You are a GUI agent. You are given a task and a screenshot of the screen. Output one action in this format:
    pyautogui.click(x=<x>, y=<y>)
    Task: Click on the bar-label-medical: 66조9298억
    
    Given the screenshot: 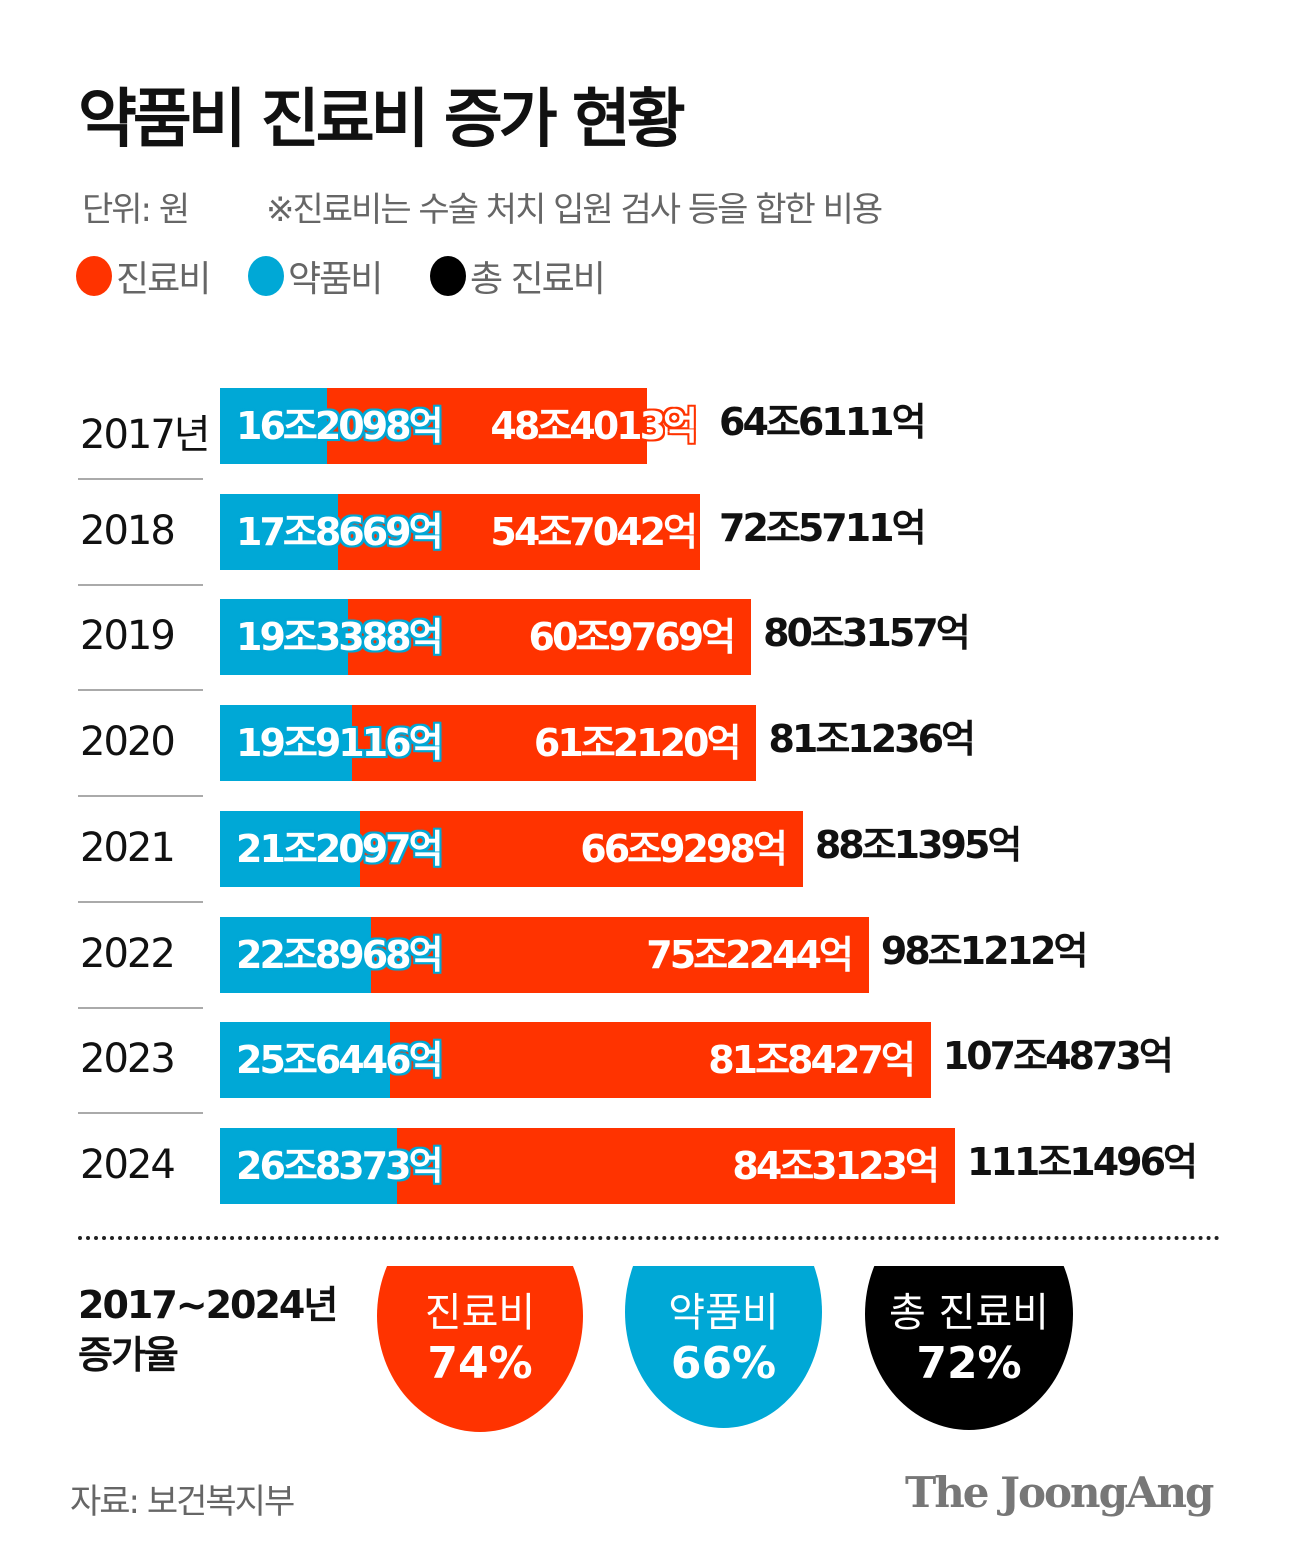 What is the action you would take?
    pyautogui.click(x=684, y=848)
    